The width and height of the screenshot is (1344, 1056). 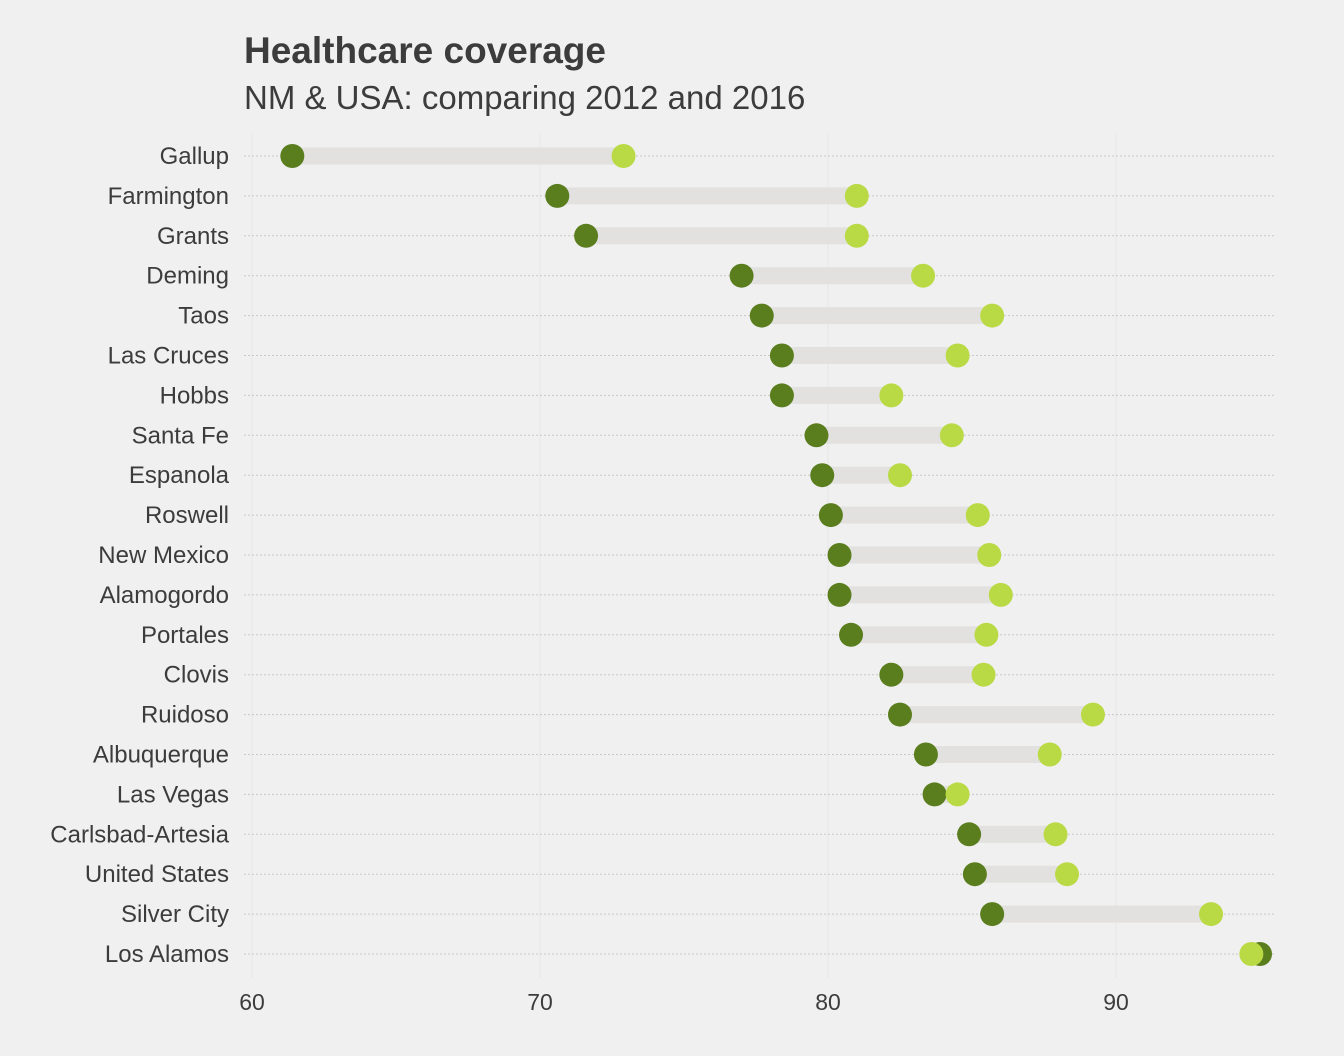 I want to click on category-label: Roswell, so click(x=187, y=515).